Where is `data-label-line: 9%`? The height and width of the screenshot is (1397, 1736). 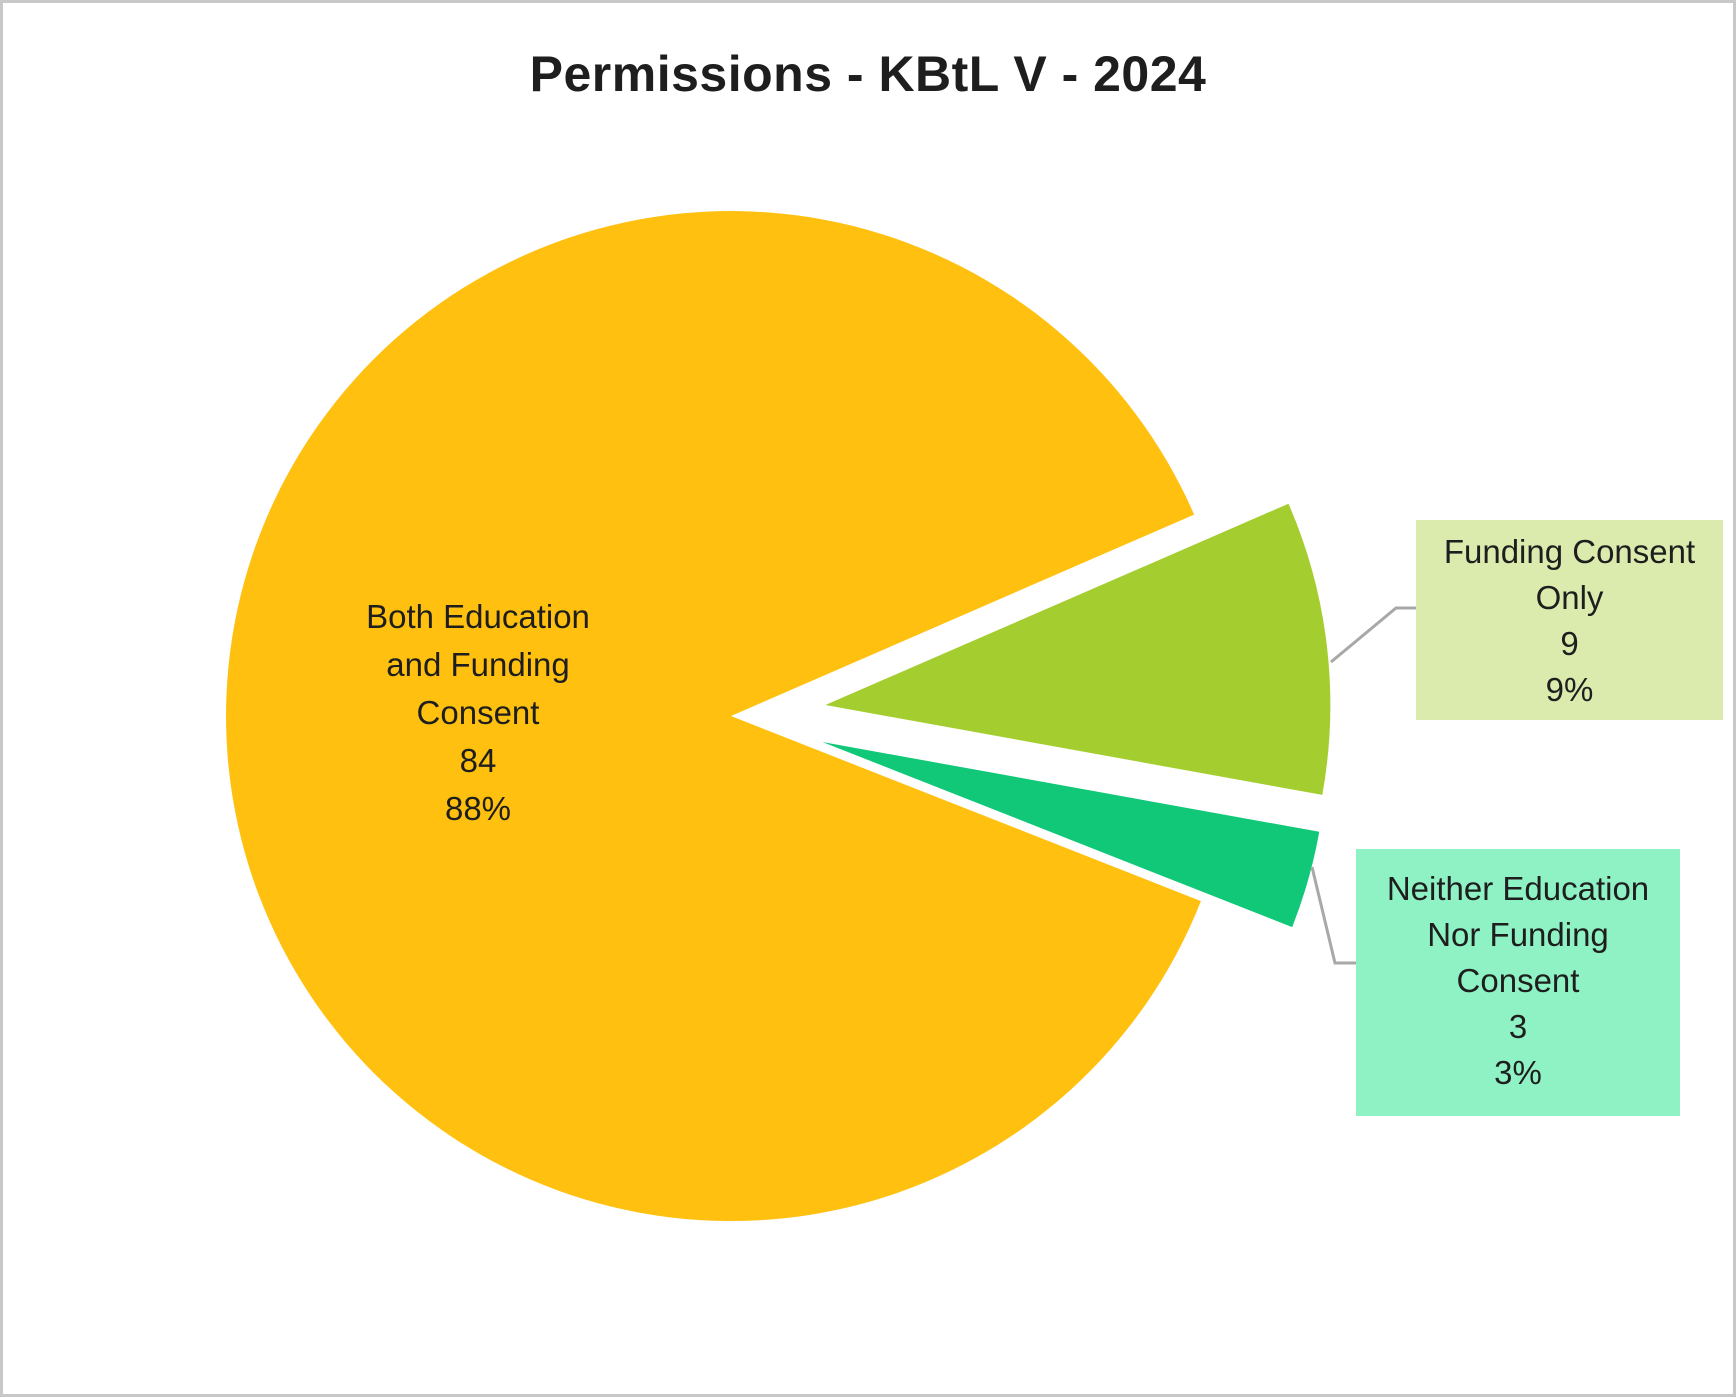 data-label-line: 9% is located at coordinates (1569, 689).